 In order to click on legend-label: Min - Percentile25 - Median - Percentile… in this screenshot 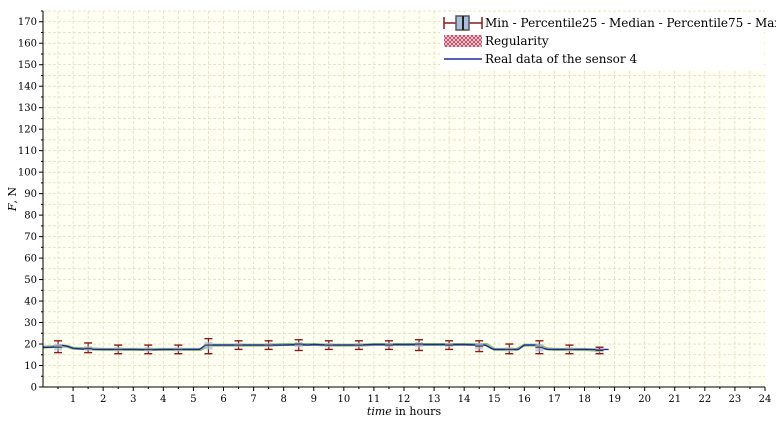, I will do `click(630, 23)`.